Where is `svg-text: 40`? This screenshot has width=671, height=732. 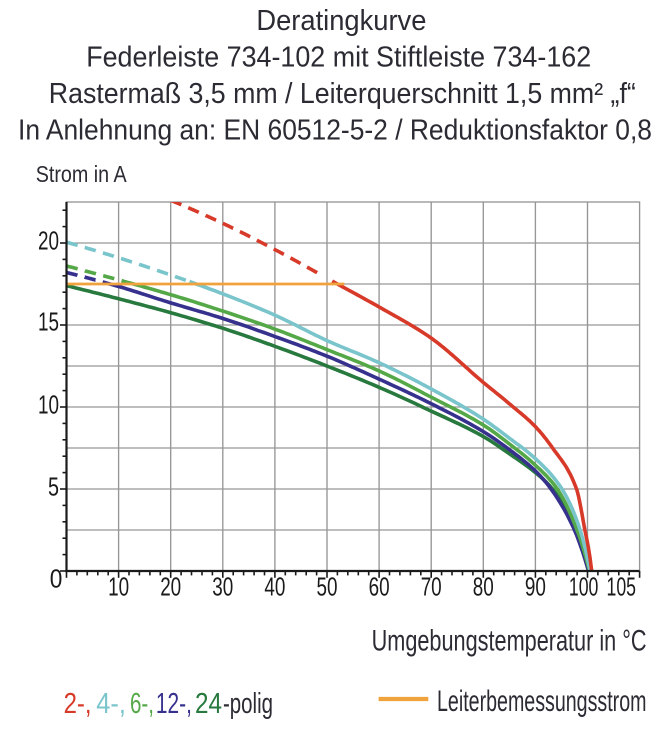
svg-text: 40 is located at coordinates (274, 588).